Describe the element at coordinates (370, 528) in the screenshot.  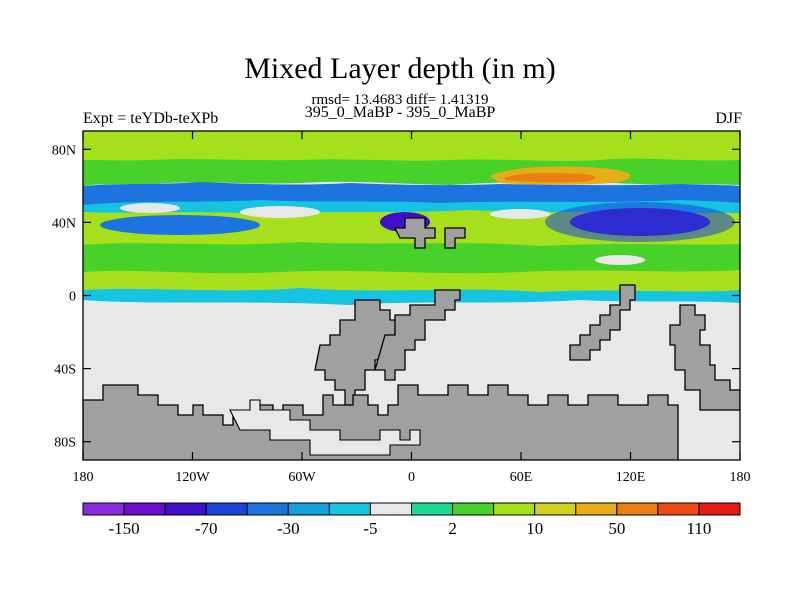
I see `colorbar-label: -5` at that location.